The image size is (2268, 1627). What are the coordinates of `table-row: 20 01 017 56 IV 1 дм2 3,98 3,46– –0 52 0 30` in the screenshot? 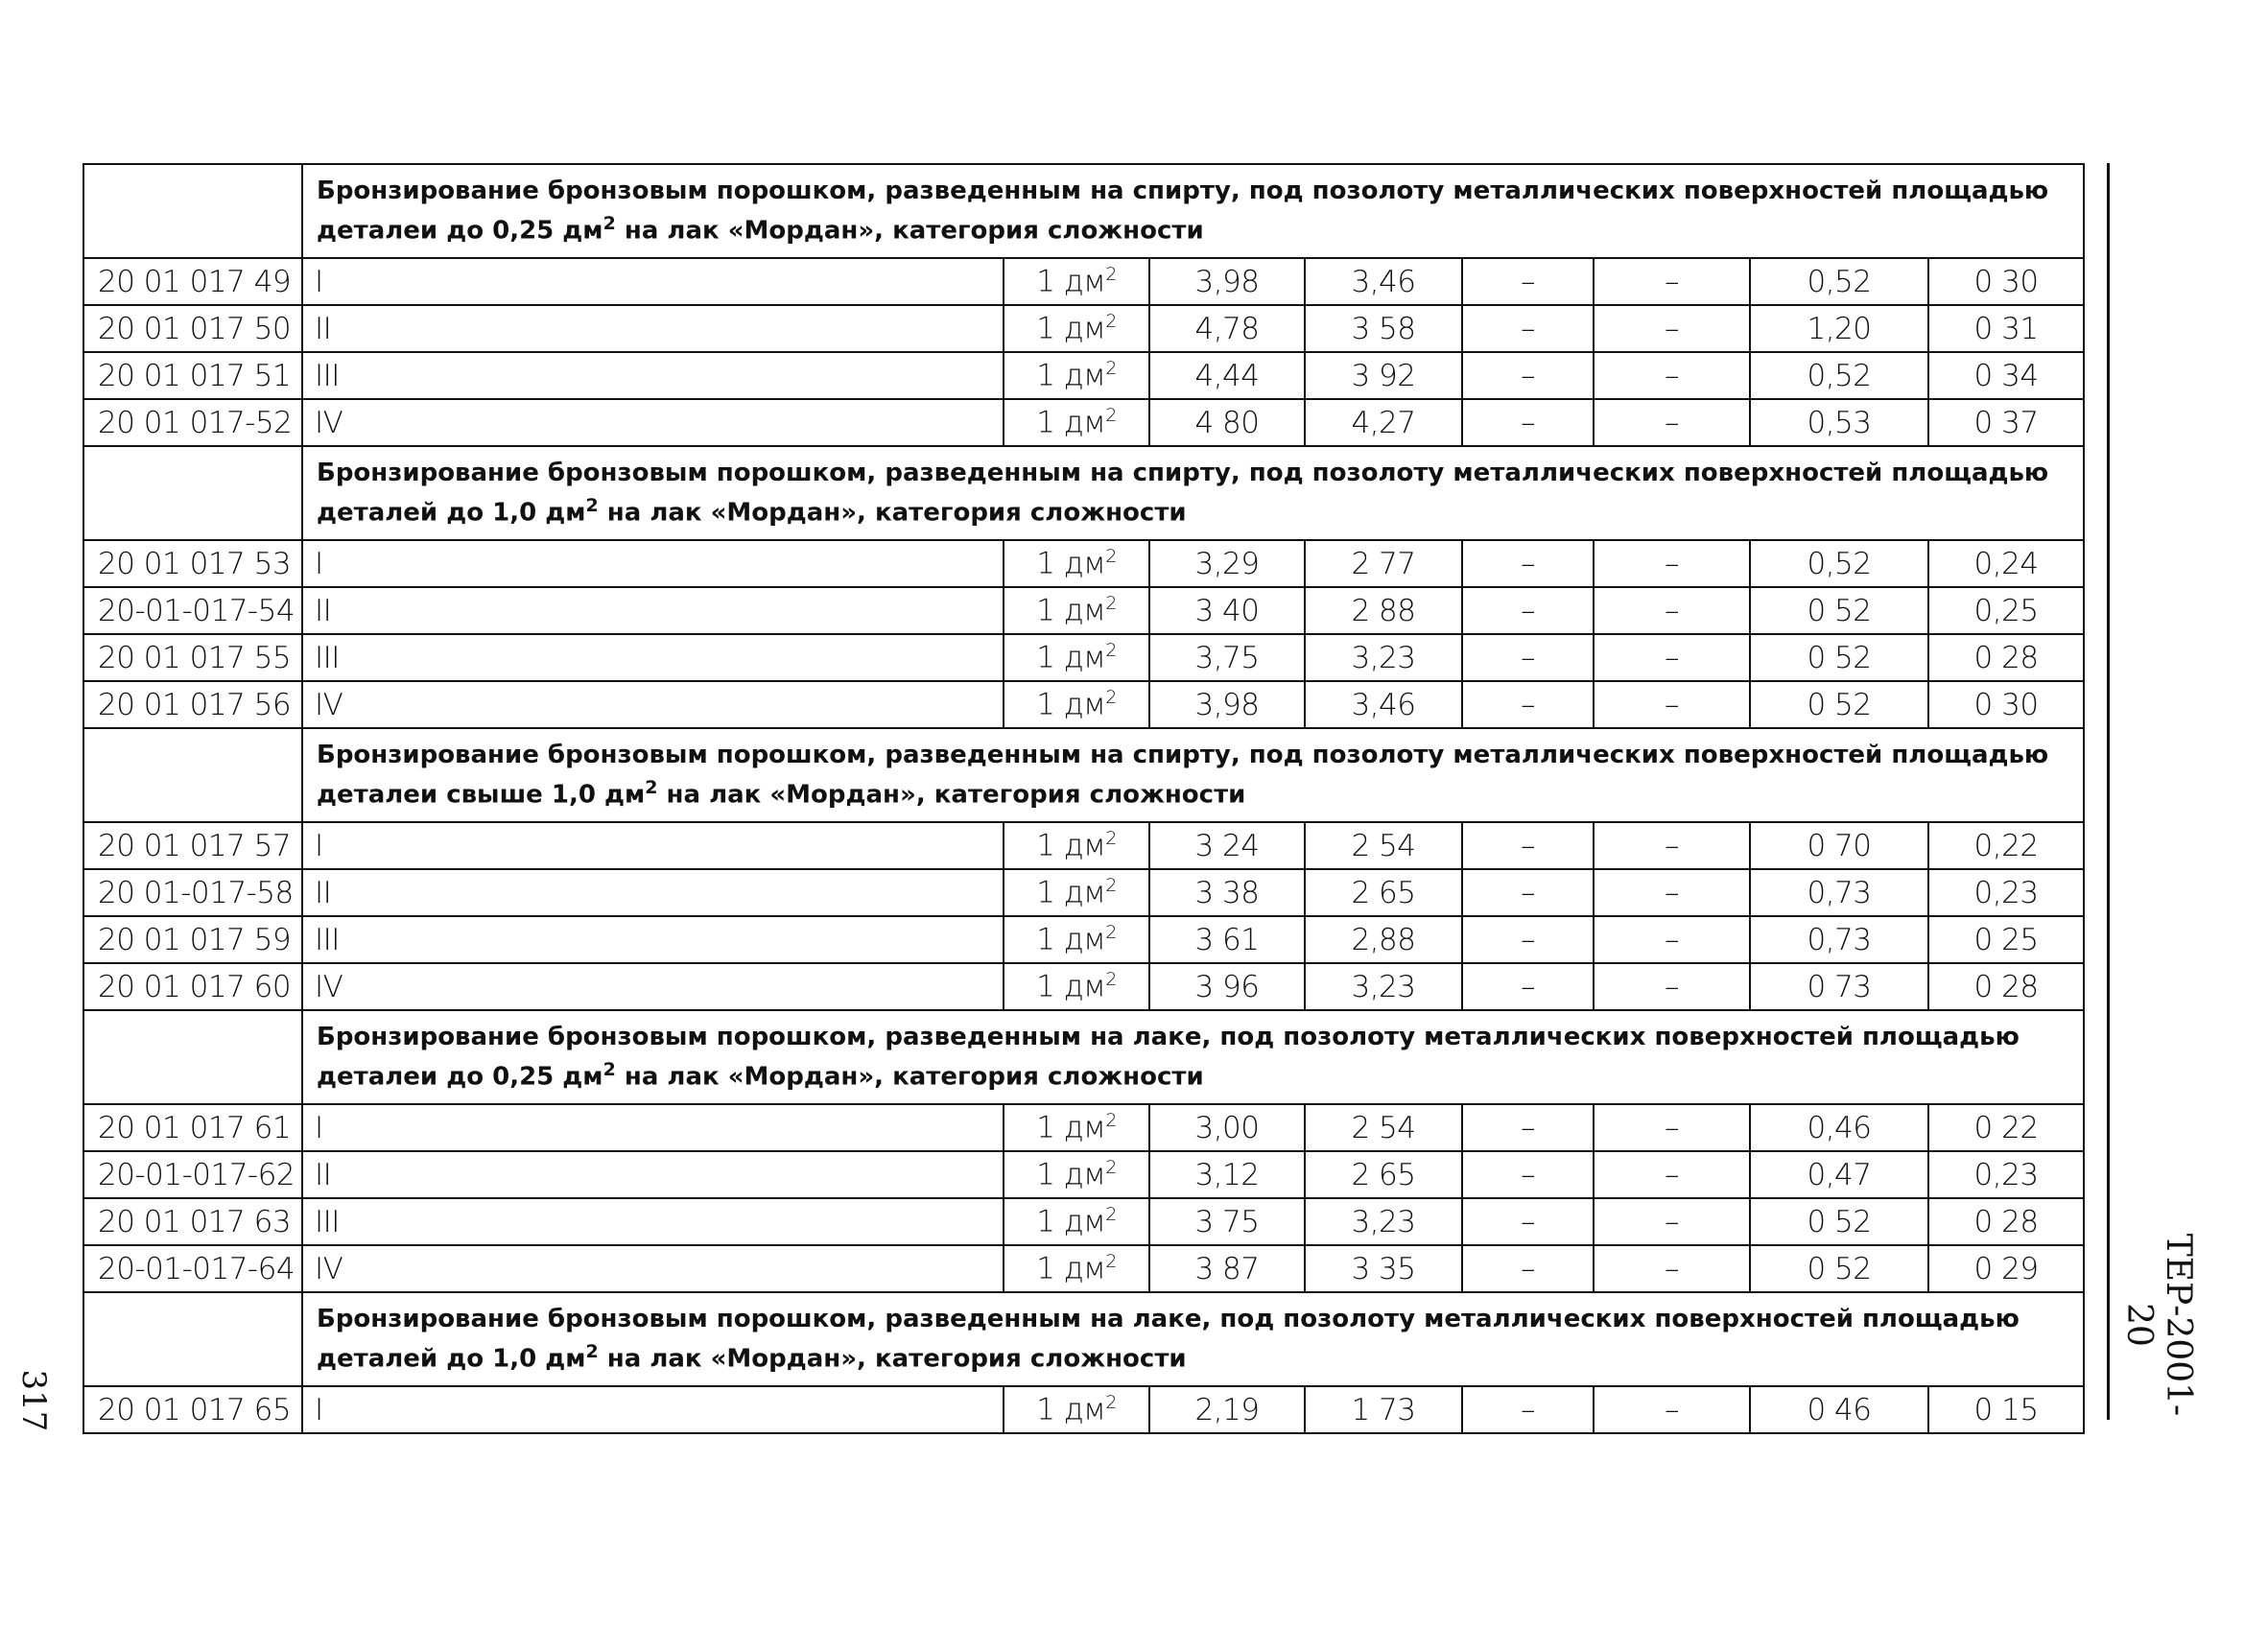 It's located at (1084, 704).